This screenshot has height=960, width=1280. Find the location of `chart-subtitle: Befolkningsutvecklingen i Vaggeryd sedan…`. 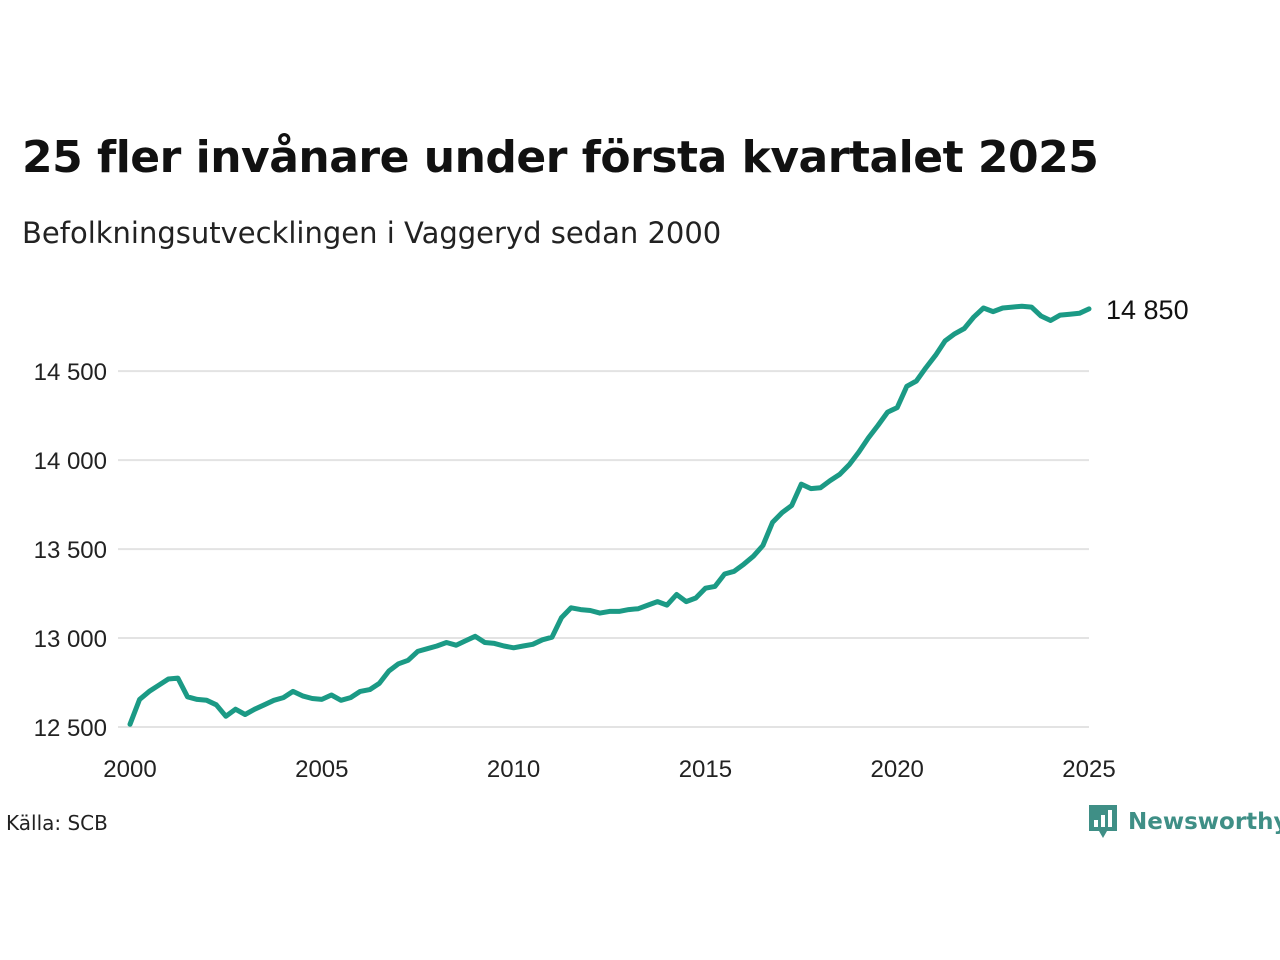

chart-subtitle: Befolkningsutvecklingen i Vaggeryd sedan… is located at coordinates (372, 233).